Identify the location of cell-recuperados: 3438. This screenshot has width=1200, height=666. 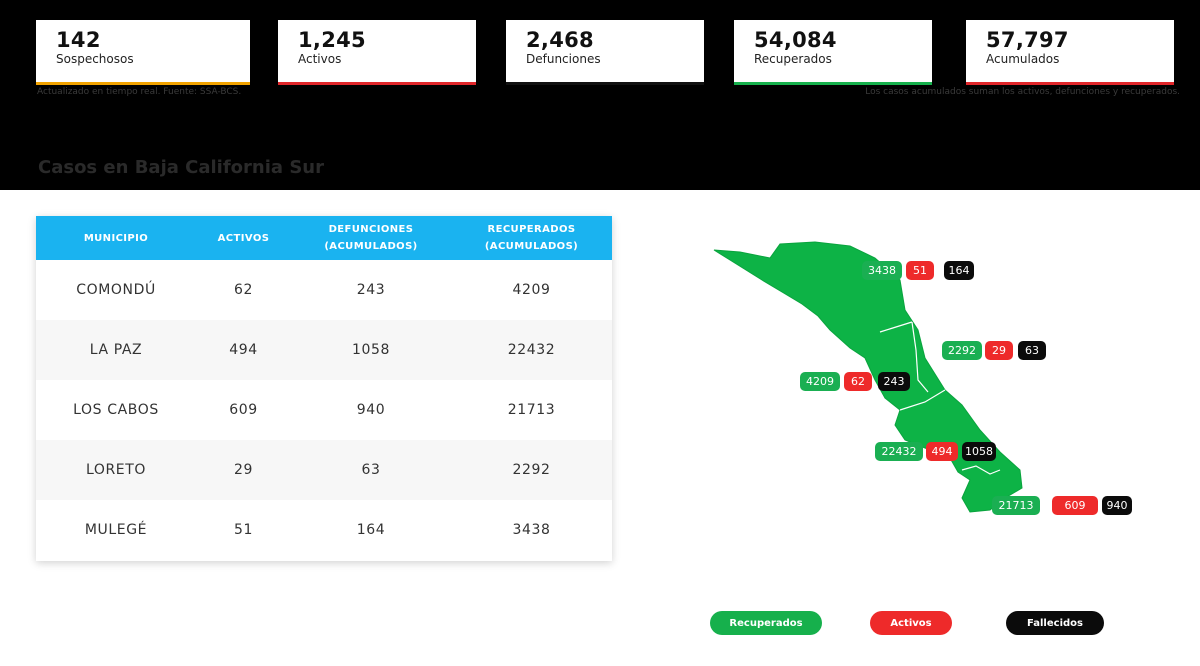
(531, 530).